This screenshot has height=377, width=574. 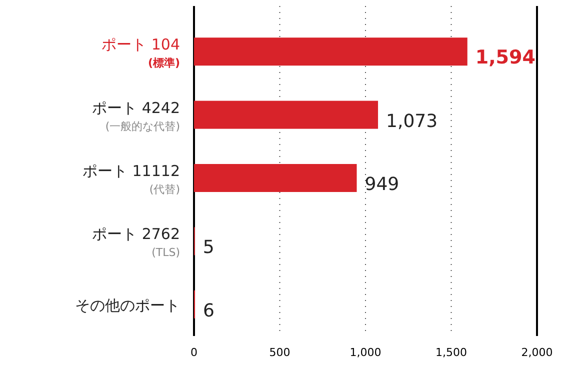 I want to click on y-tick-label: ポート 4242 (一般的な代替), so click(x=136, y=115).